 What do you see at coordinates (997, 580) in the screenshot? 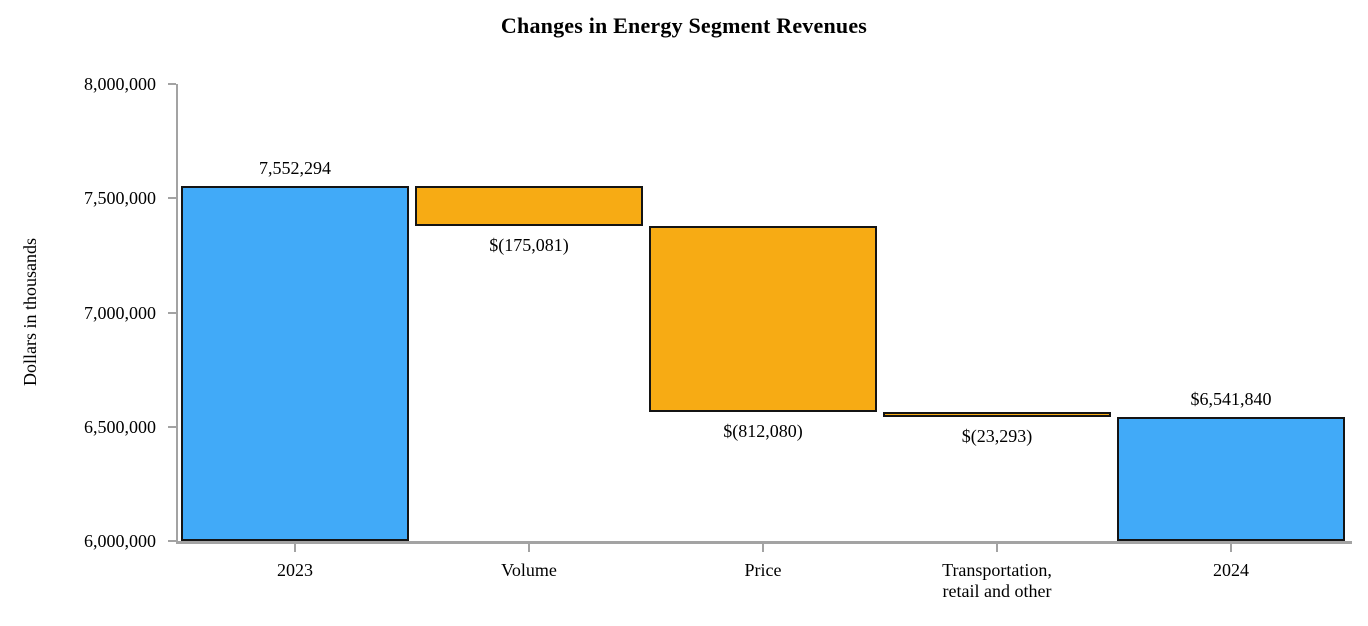
I see `x-axis-label-transportation-retail-and-other: Transportation, retail and other` at bounding box center [997, 580].